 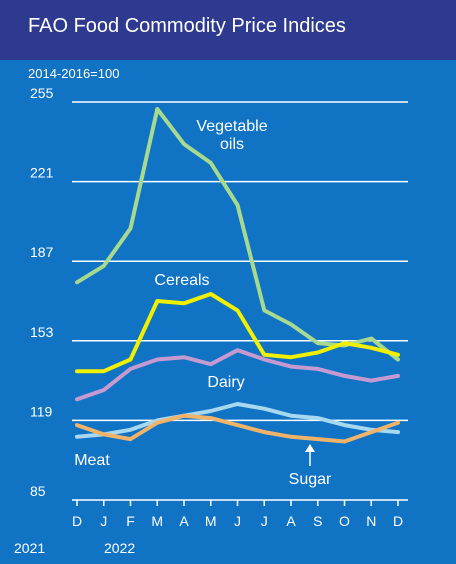 What do you see at coordinates (42, 93) in the screenshot?
I see `y-tick-label: 255` at bounding box center [42, 93].